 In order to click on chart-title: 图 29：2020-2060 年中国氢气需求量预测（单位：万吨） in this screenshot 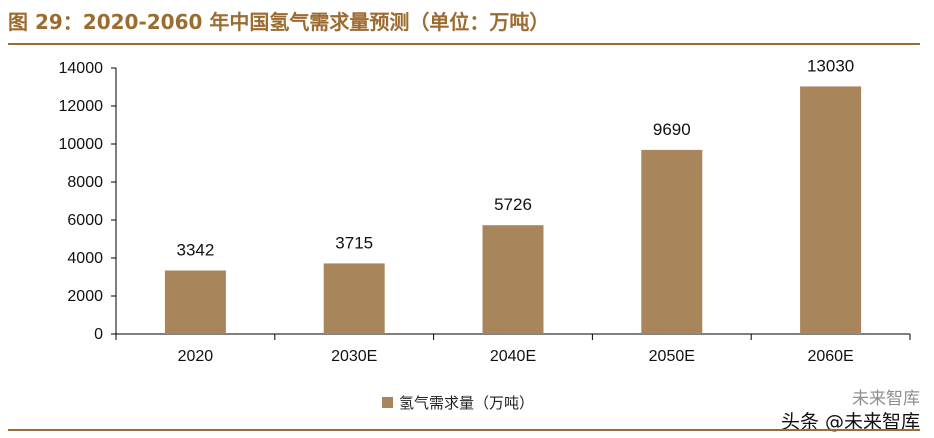, I will do `click(279, 22)`.